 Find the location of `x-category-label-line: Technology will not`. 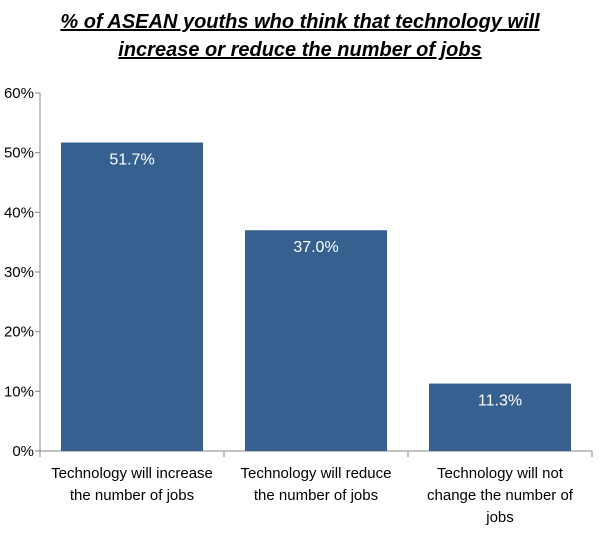

x-category-label-line: Technology will not is located at coordinates (500, 473).